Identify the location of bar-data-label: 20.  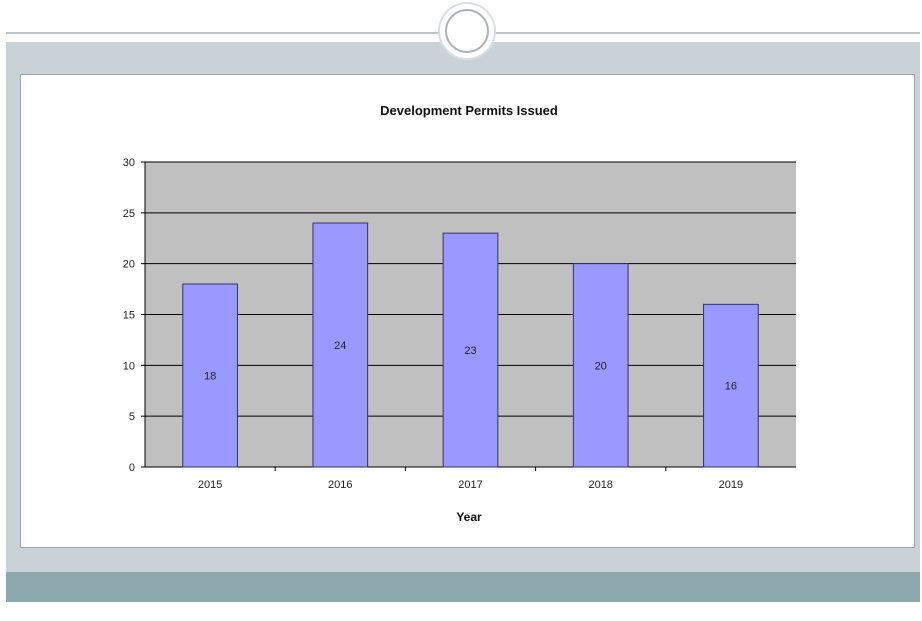
(601, 366).